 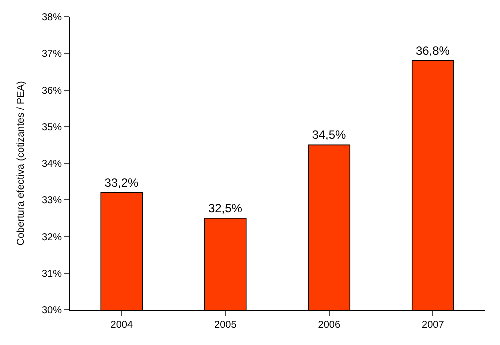 What do you see at coordinates (52, 238) in the screenshot?
I see `y-tick-label: 32%` at bounding box center [52, 238].